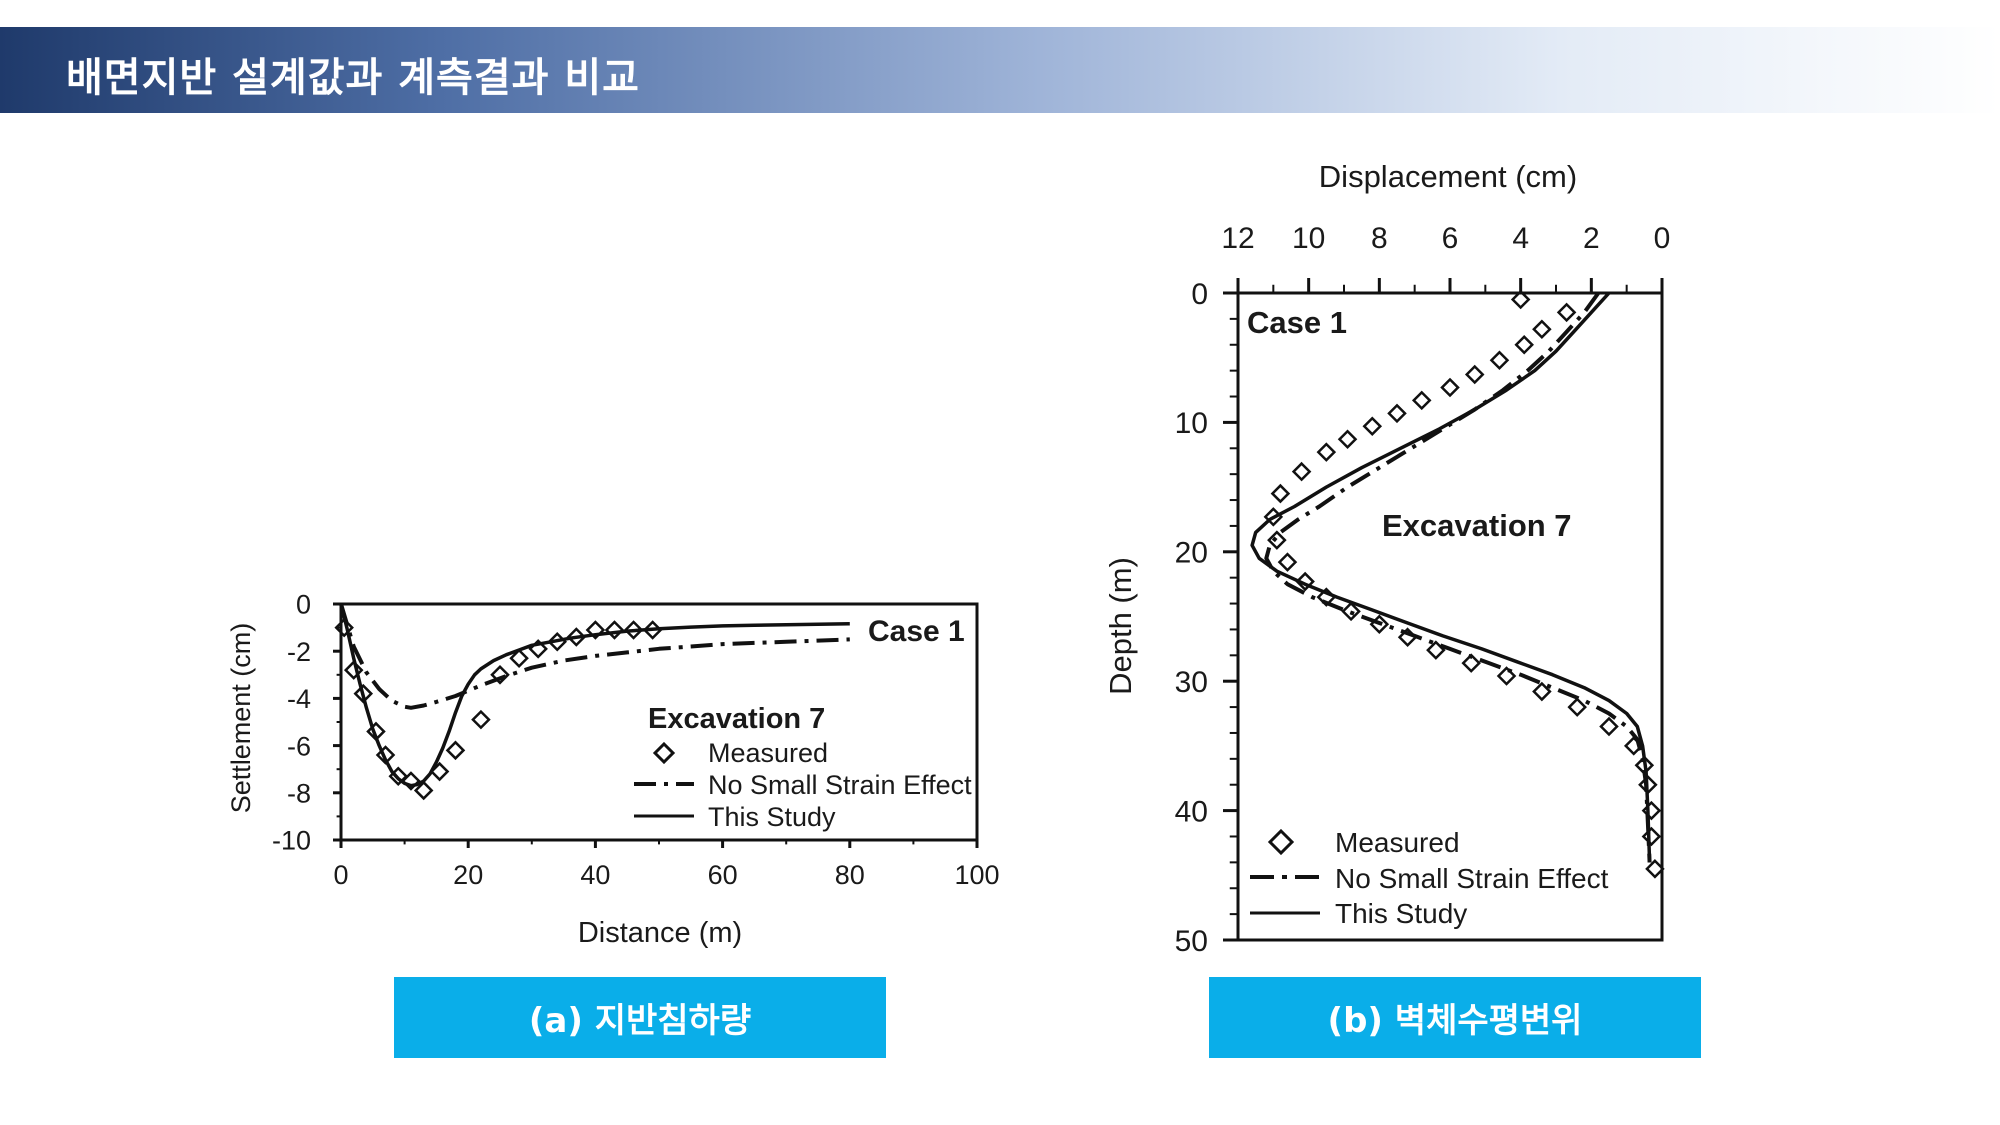 Image resolution: width=2000 pixels, height=1125 pixels. What do you see at coordinates (1591, 238) in the screenshot?
I see `x-tick-label: 2` at bounding box center [1591, 238].